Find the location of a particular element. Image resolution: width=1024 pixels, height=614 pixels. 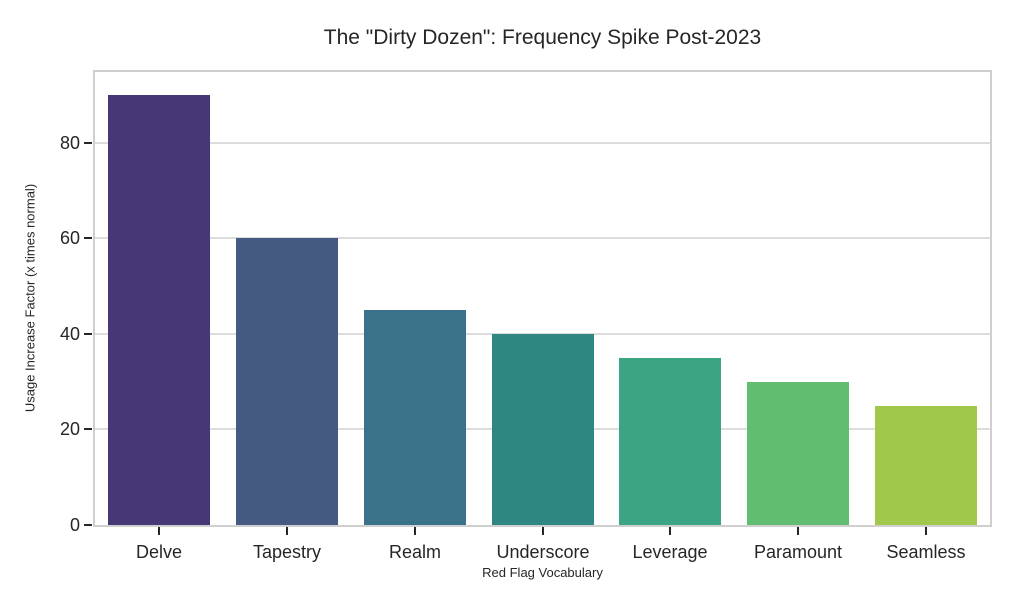

x-tick-mark-seamless is located at coordinates (926, 531).